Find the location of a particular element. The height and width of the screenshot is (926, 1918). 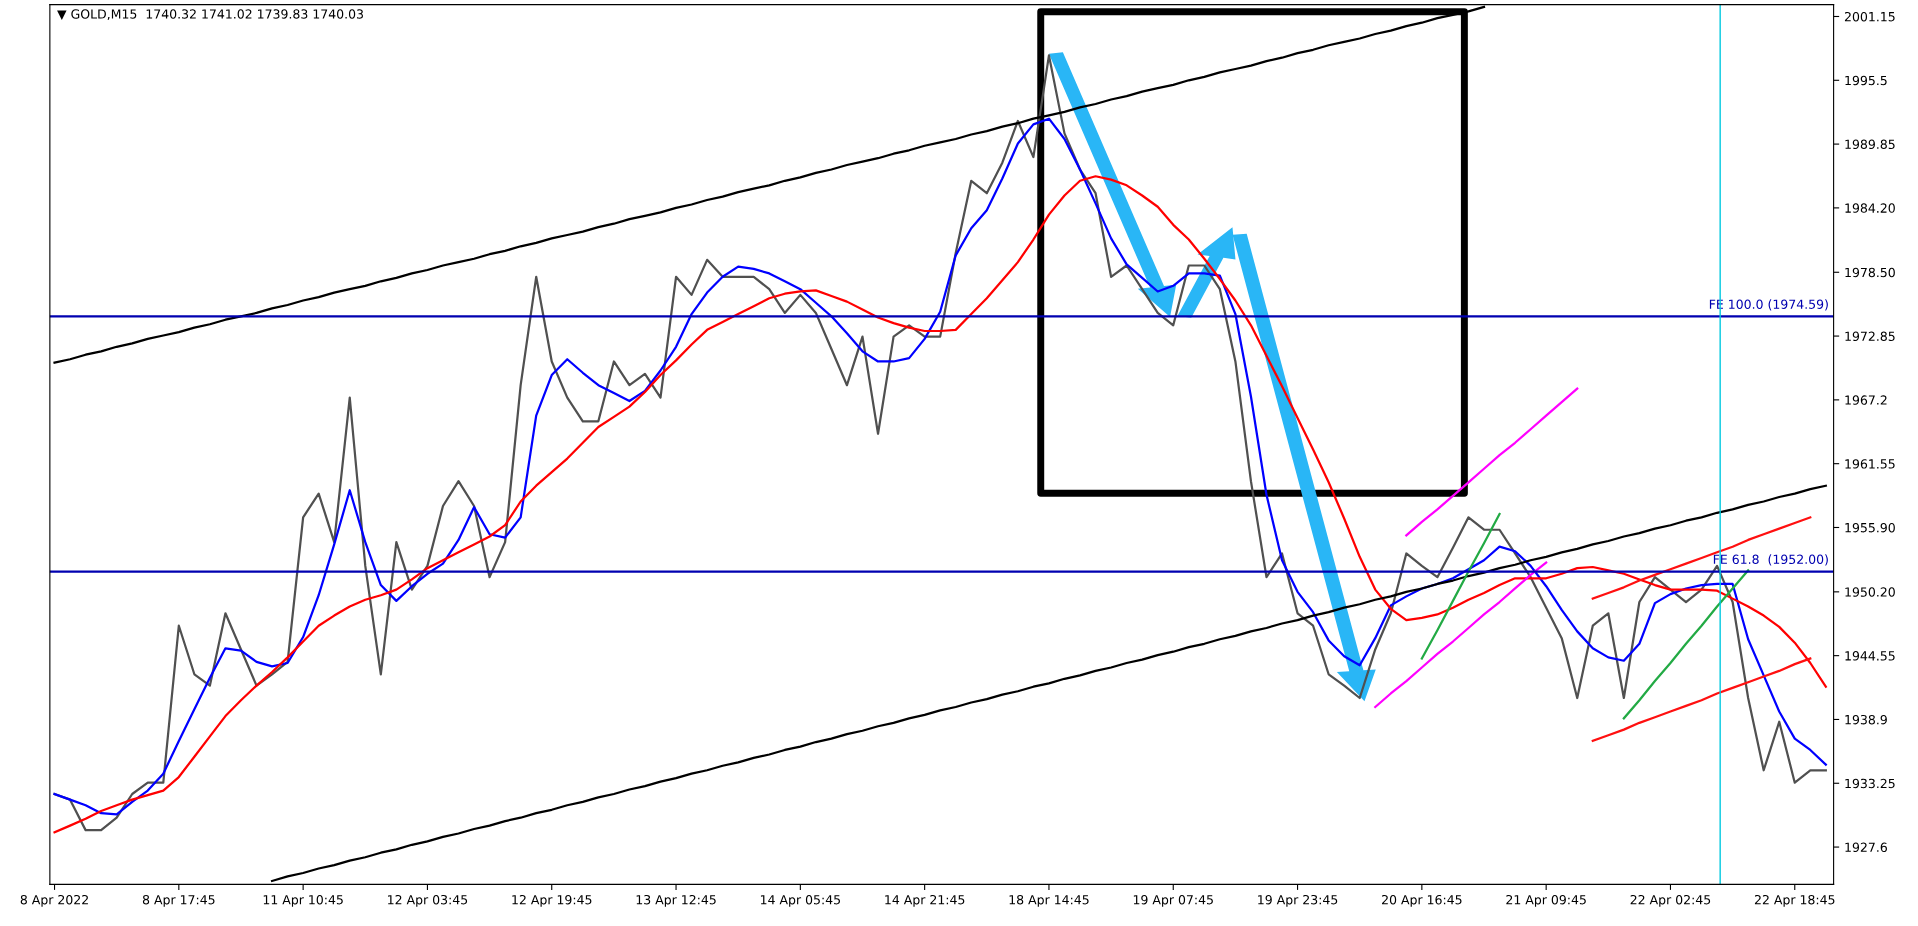

x-tick-label: 21 Apr 09:45 is located at coordinates (1546, 900).